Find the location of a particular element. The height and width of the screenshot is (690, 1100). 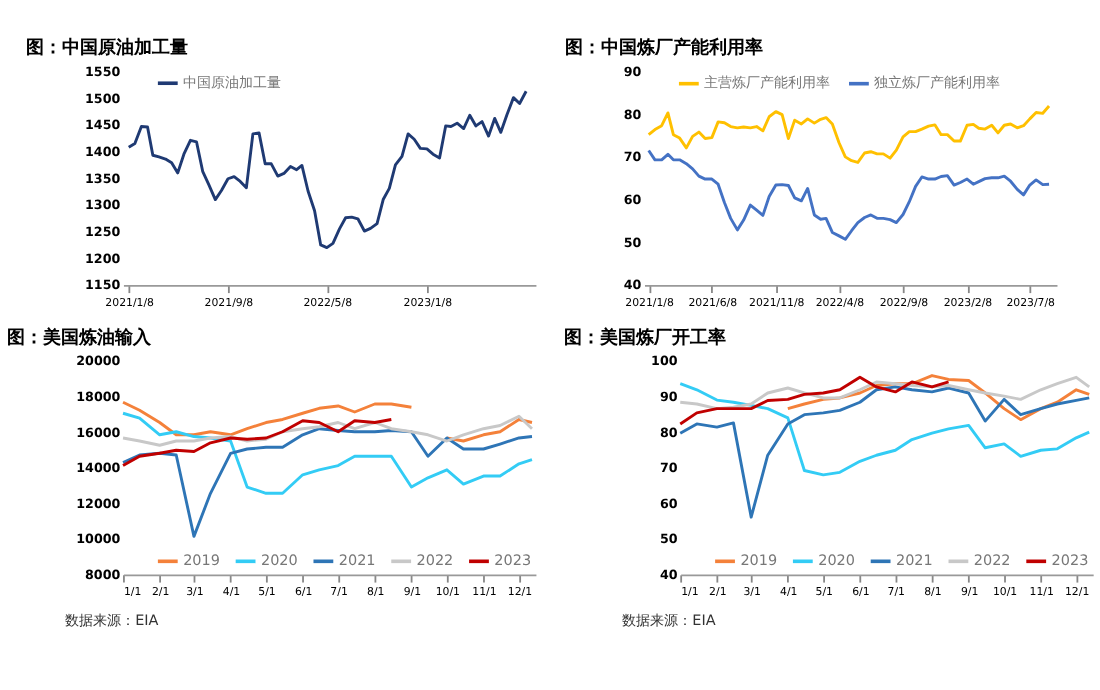

legend-label: 独立炼厂产能利用率 is located at coordinates (937, 82).